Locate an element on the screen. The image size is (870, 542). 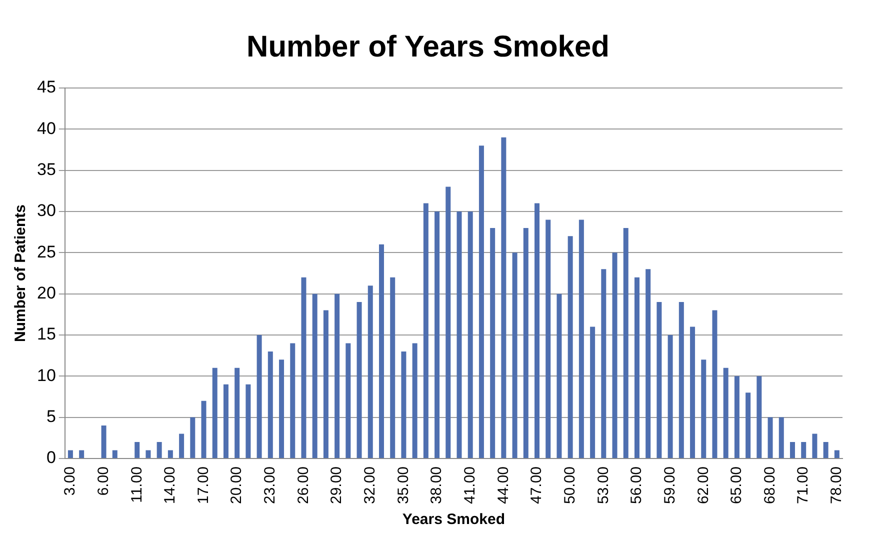
x-tick-label: 71.00 is located at coordinates (803, 485).